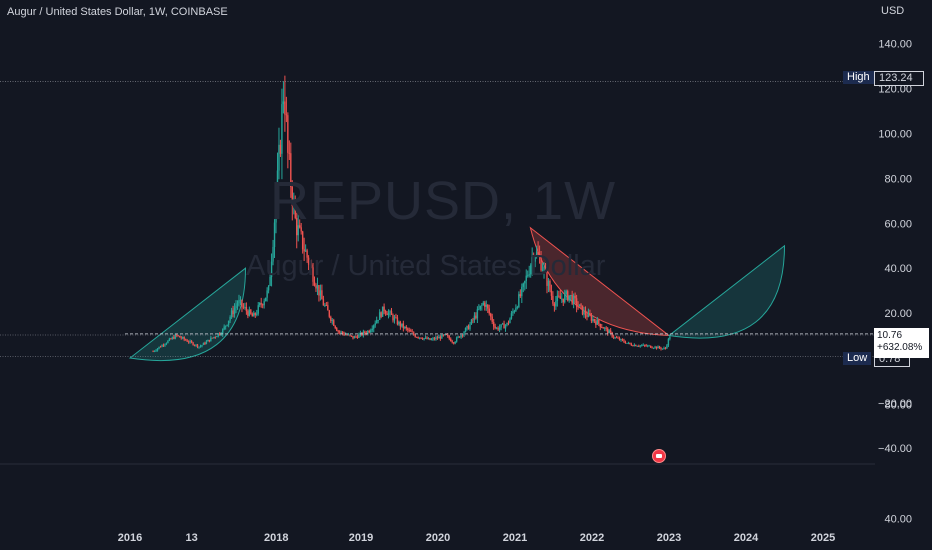 Image resolution: width=932 pixels, height=550 pixels. What do you see at coordinates (898, 520) in the screenshot?
I see `sub-y-tick-label: 40.00` at bounding box center [898, 520].